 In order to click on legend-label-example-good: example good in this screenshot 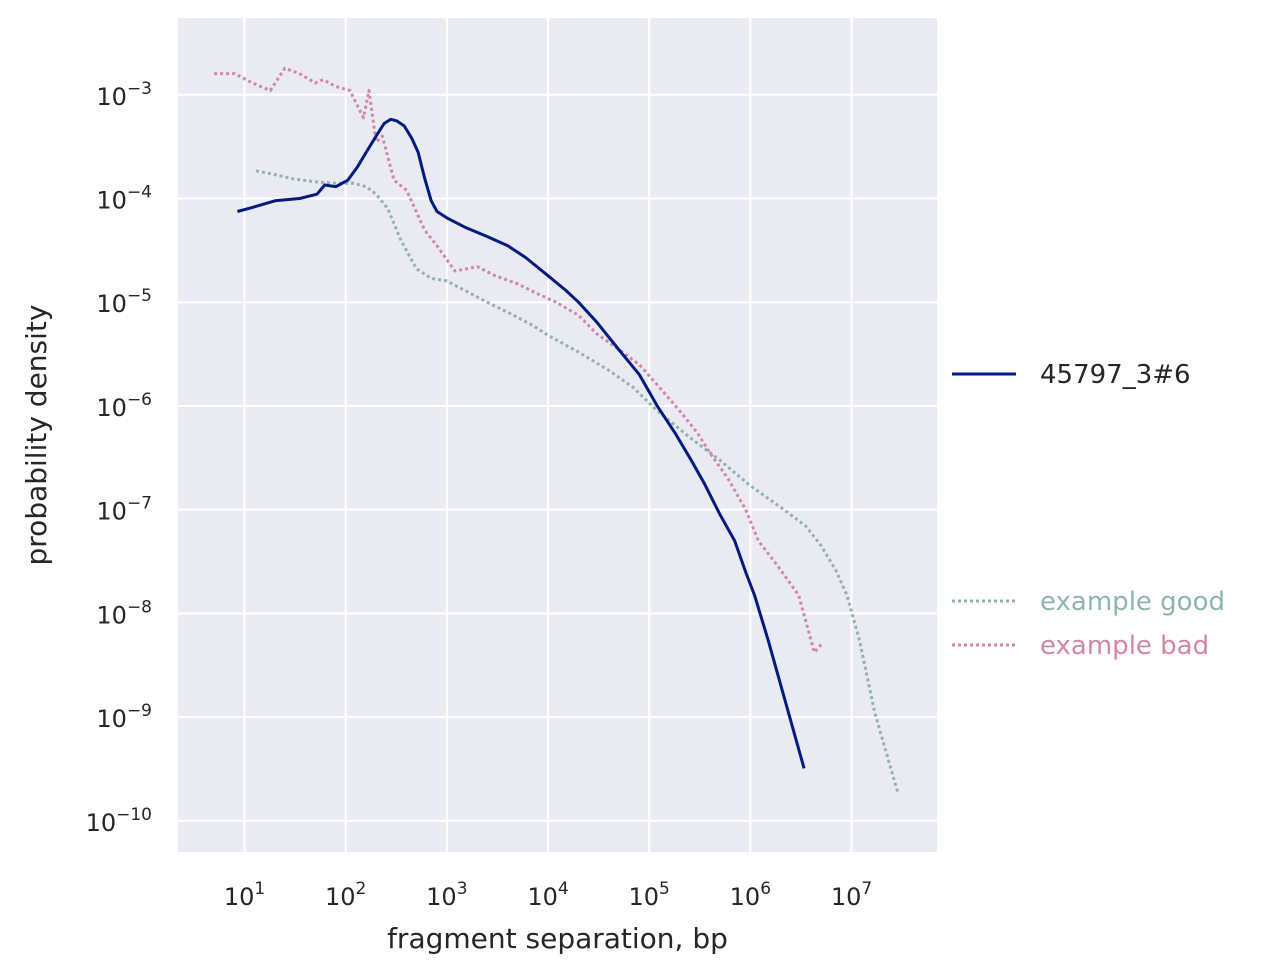, I will do `click(1132, 602)`.